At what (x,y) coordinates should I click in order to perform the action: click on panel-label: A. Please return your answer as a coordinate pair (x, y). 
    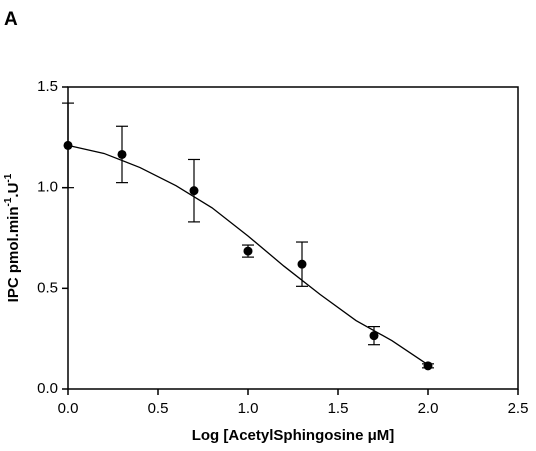
    Looking at the image, I should click on (11, 19).